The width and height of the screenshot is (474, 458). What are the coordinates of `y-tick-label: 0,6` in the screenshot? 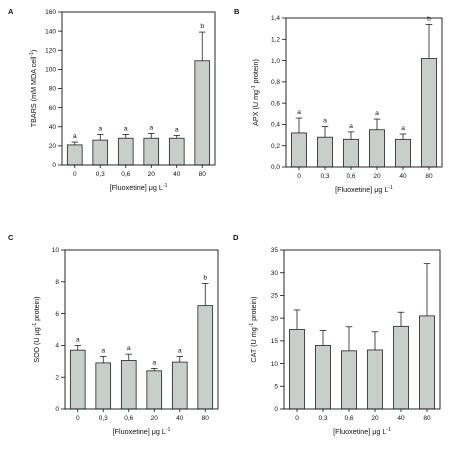 It's located at (275, 103).